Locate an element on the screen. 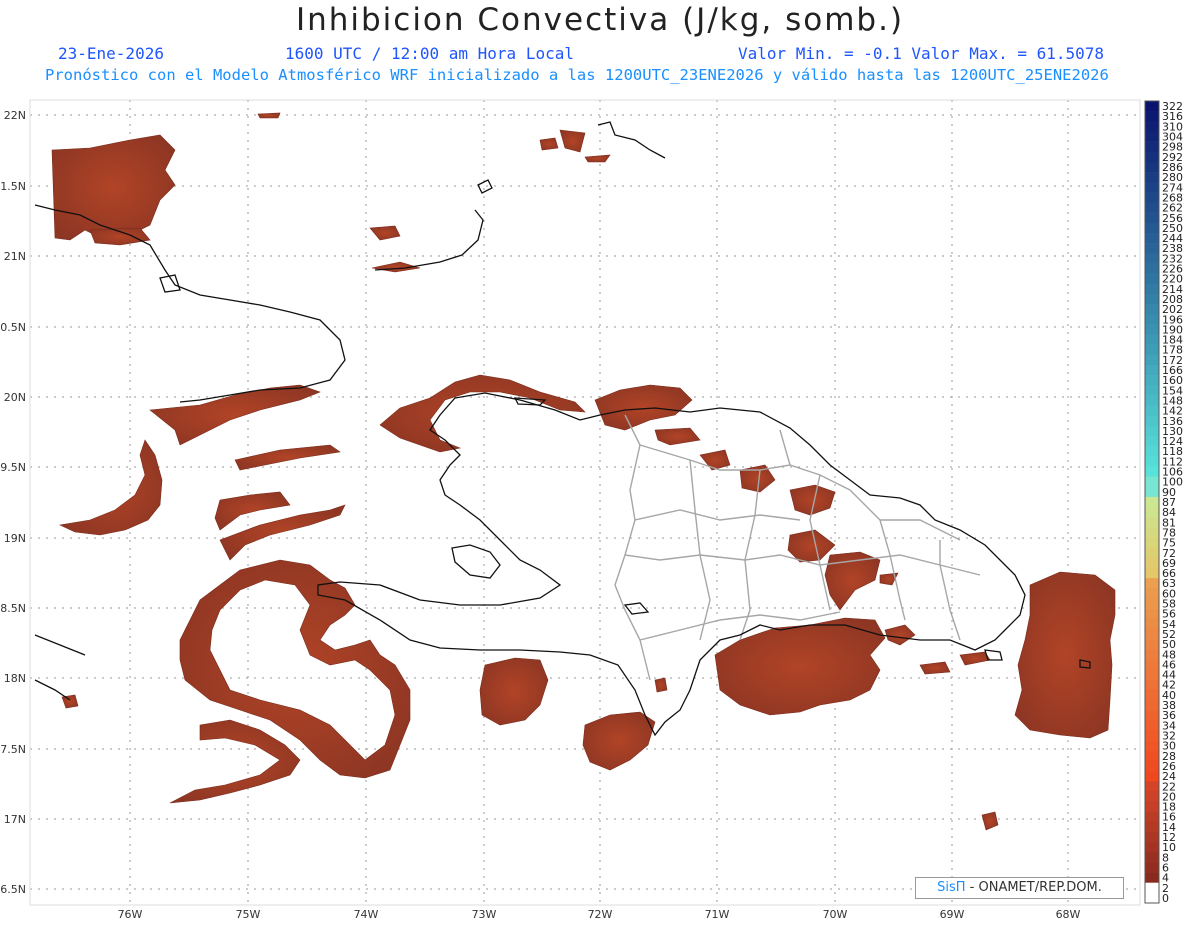  colorbar-label: 142 is located at coordinates (1172, 411).